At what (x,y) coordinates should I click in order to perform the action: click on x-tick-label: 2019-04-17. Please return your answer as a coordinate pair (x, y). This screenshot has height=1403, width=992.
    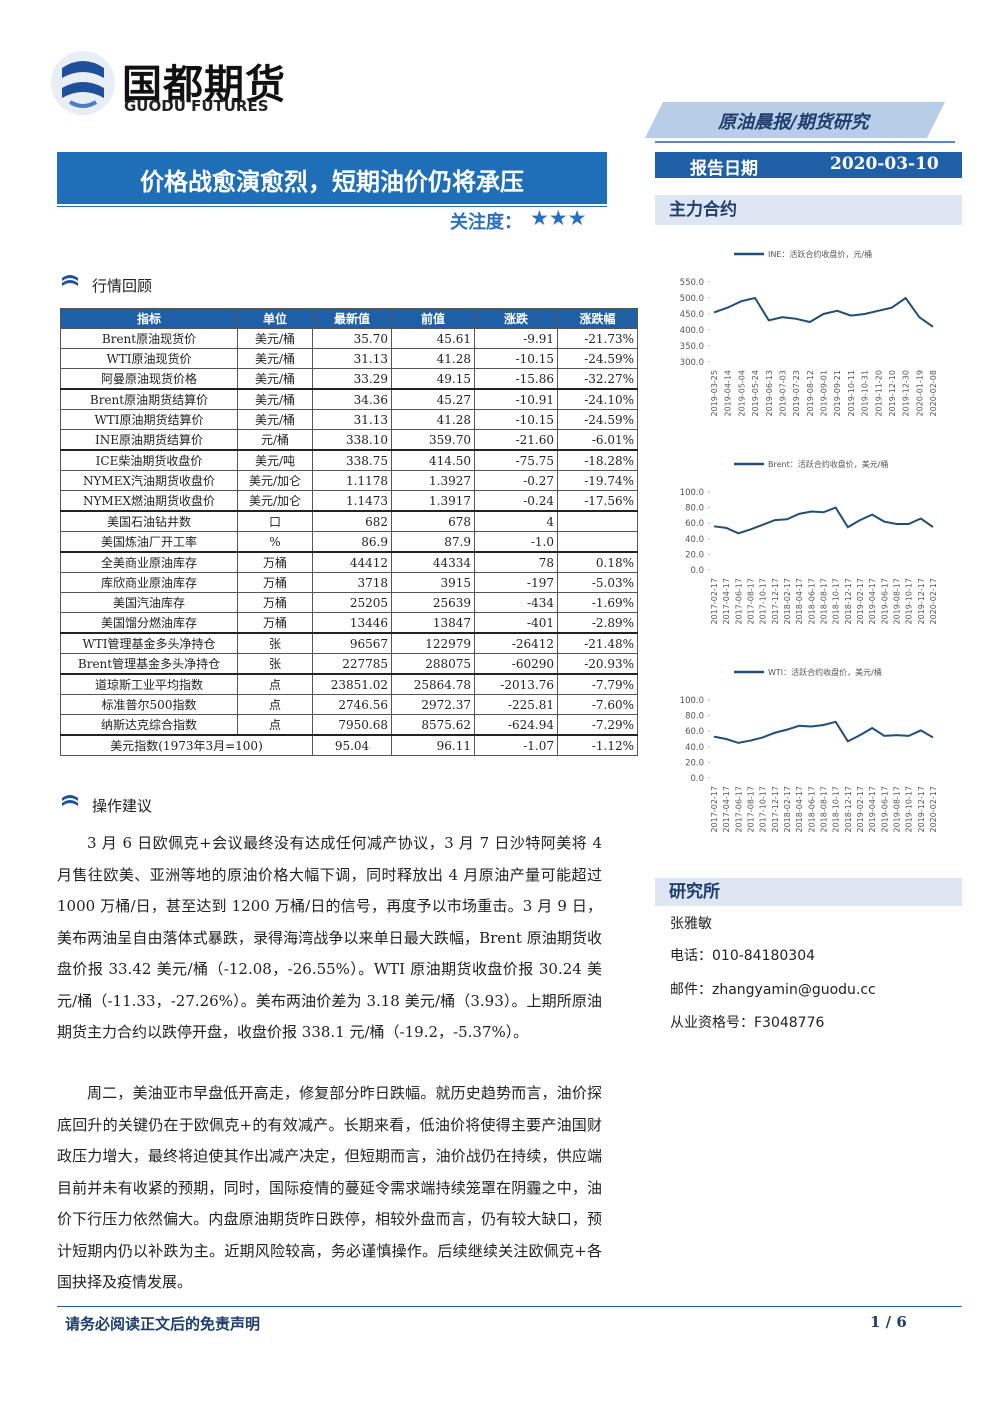
    Looking at the image, I should click on (872, 601).